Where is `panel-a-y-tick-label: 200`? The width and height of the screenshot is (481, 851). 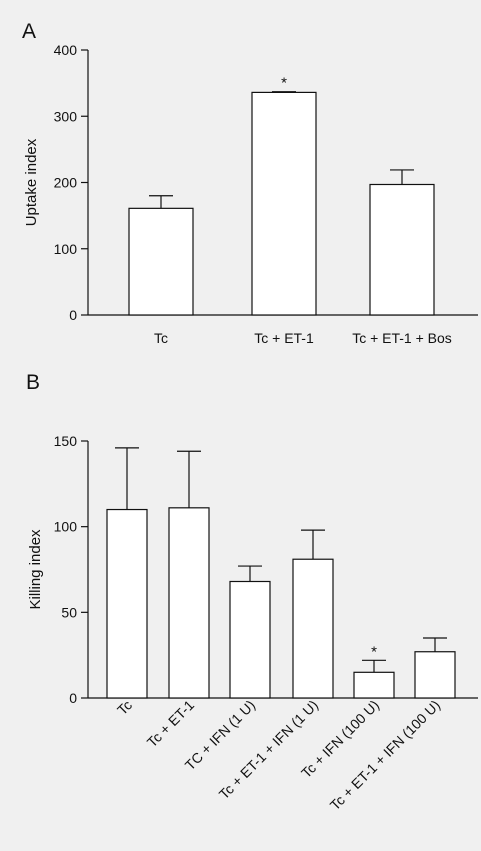
panel-a-y-tick-label: 200 is located at coordinates (66, 183).